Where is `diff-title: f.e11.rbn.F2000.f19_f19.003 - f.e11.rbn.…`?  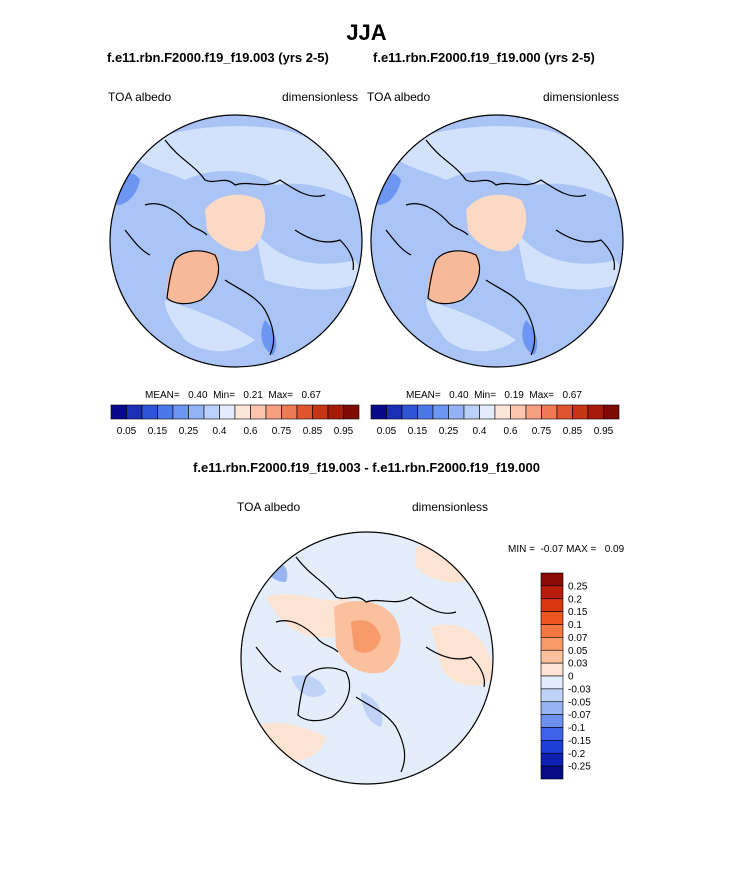
diff-title: f.e11.rbn.F2000.f19_f19.003 - f.e11.rbn.… is located at coordinates (366, 467).